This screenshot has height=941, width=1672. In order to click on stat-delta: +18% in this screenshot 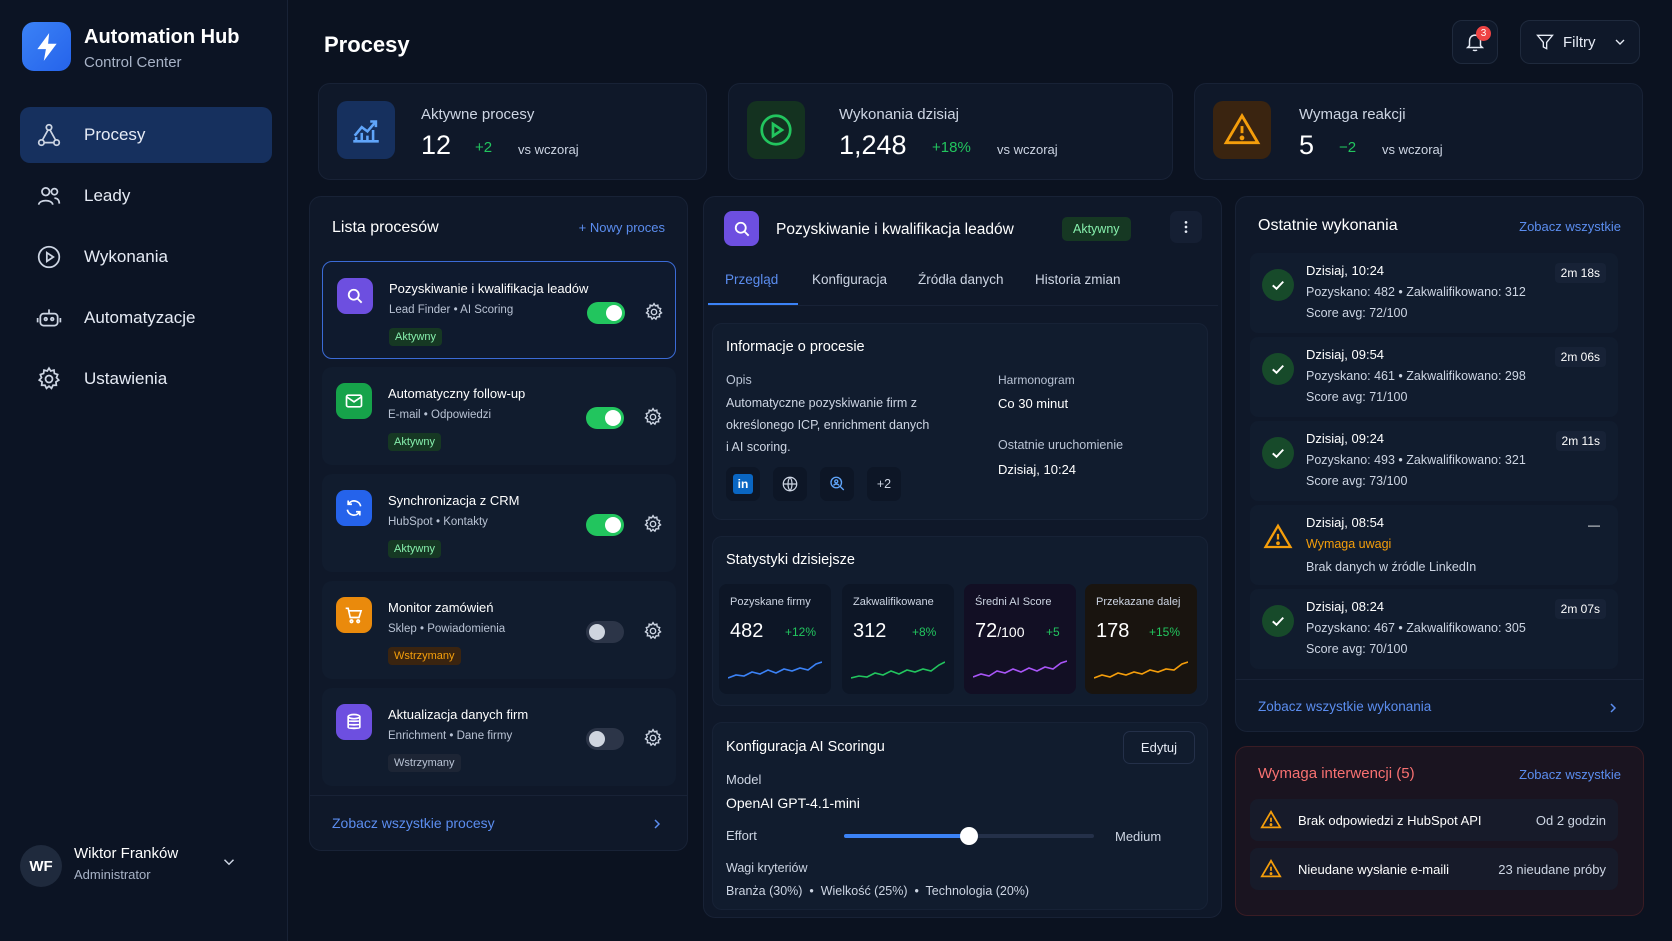, I will do `click(951, 147)`.